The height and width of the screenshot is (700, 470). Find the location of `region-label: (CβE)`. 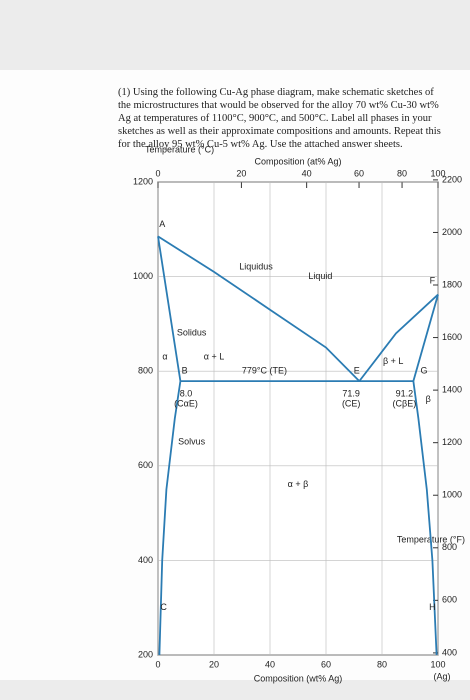

region-label: (CβE) is located at coordinates (405, 404).